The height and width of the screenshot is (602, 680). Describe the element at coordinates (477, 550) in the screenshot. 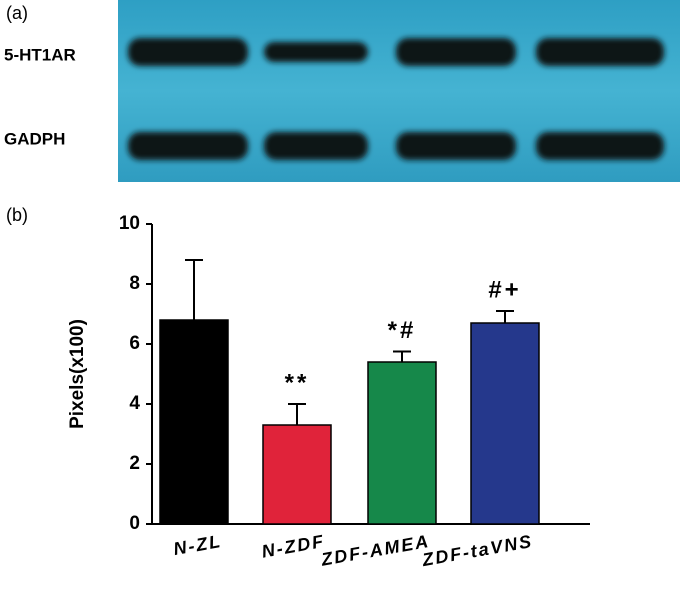

I see `x-tick-label: ZDF-taVNS` at that location.